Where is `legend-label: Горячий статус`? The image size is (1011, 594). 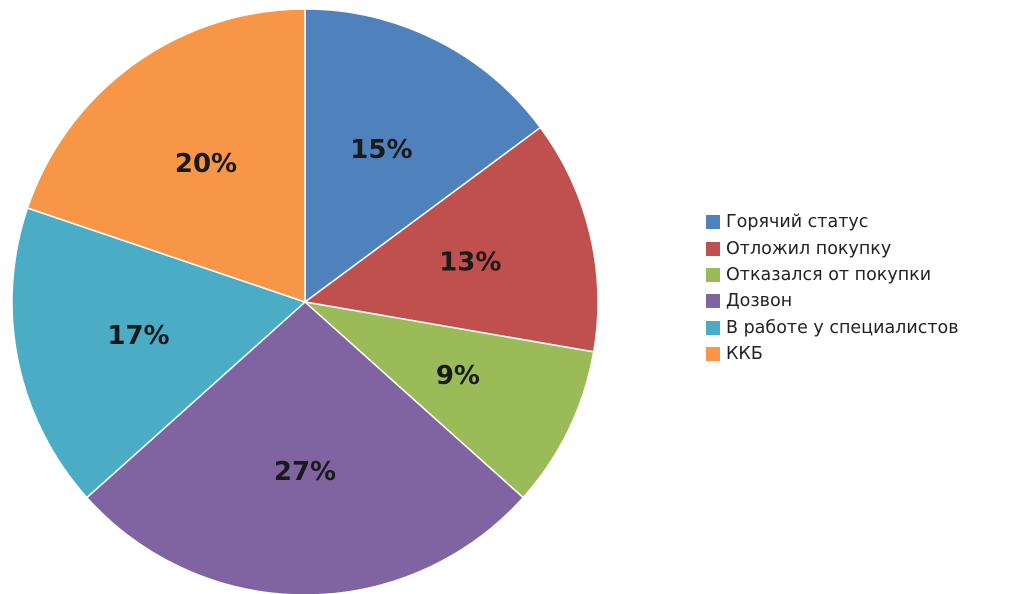
legend-label: Горячий статус is located at coordinates (797, 222).